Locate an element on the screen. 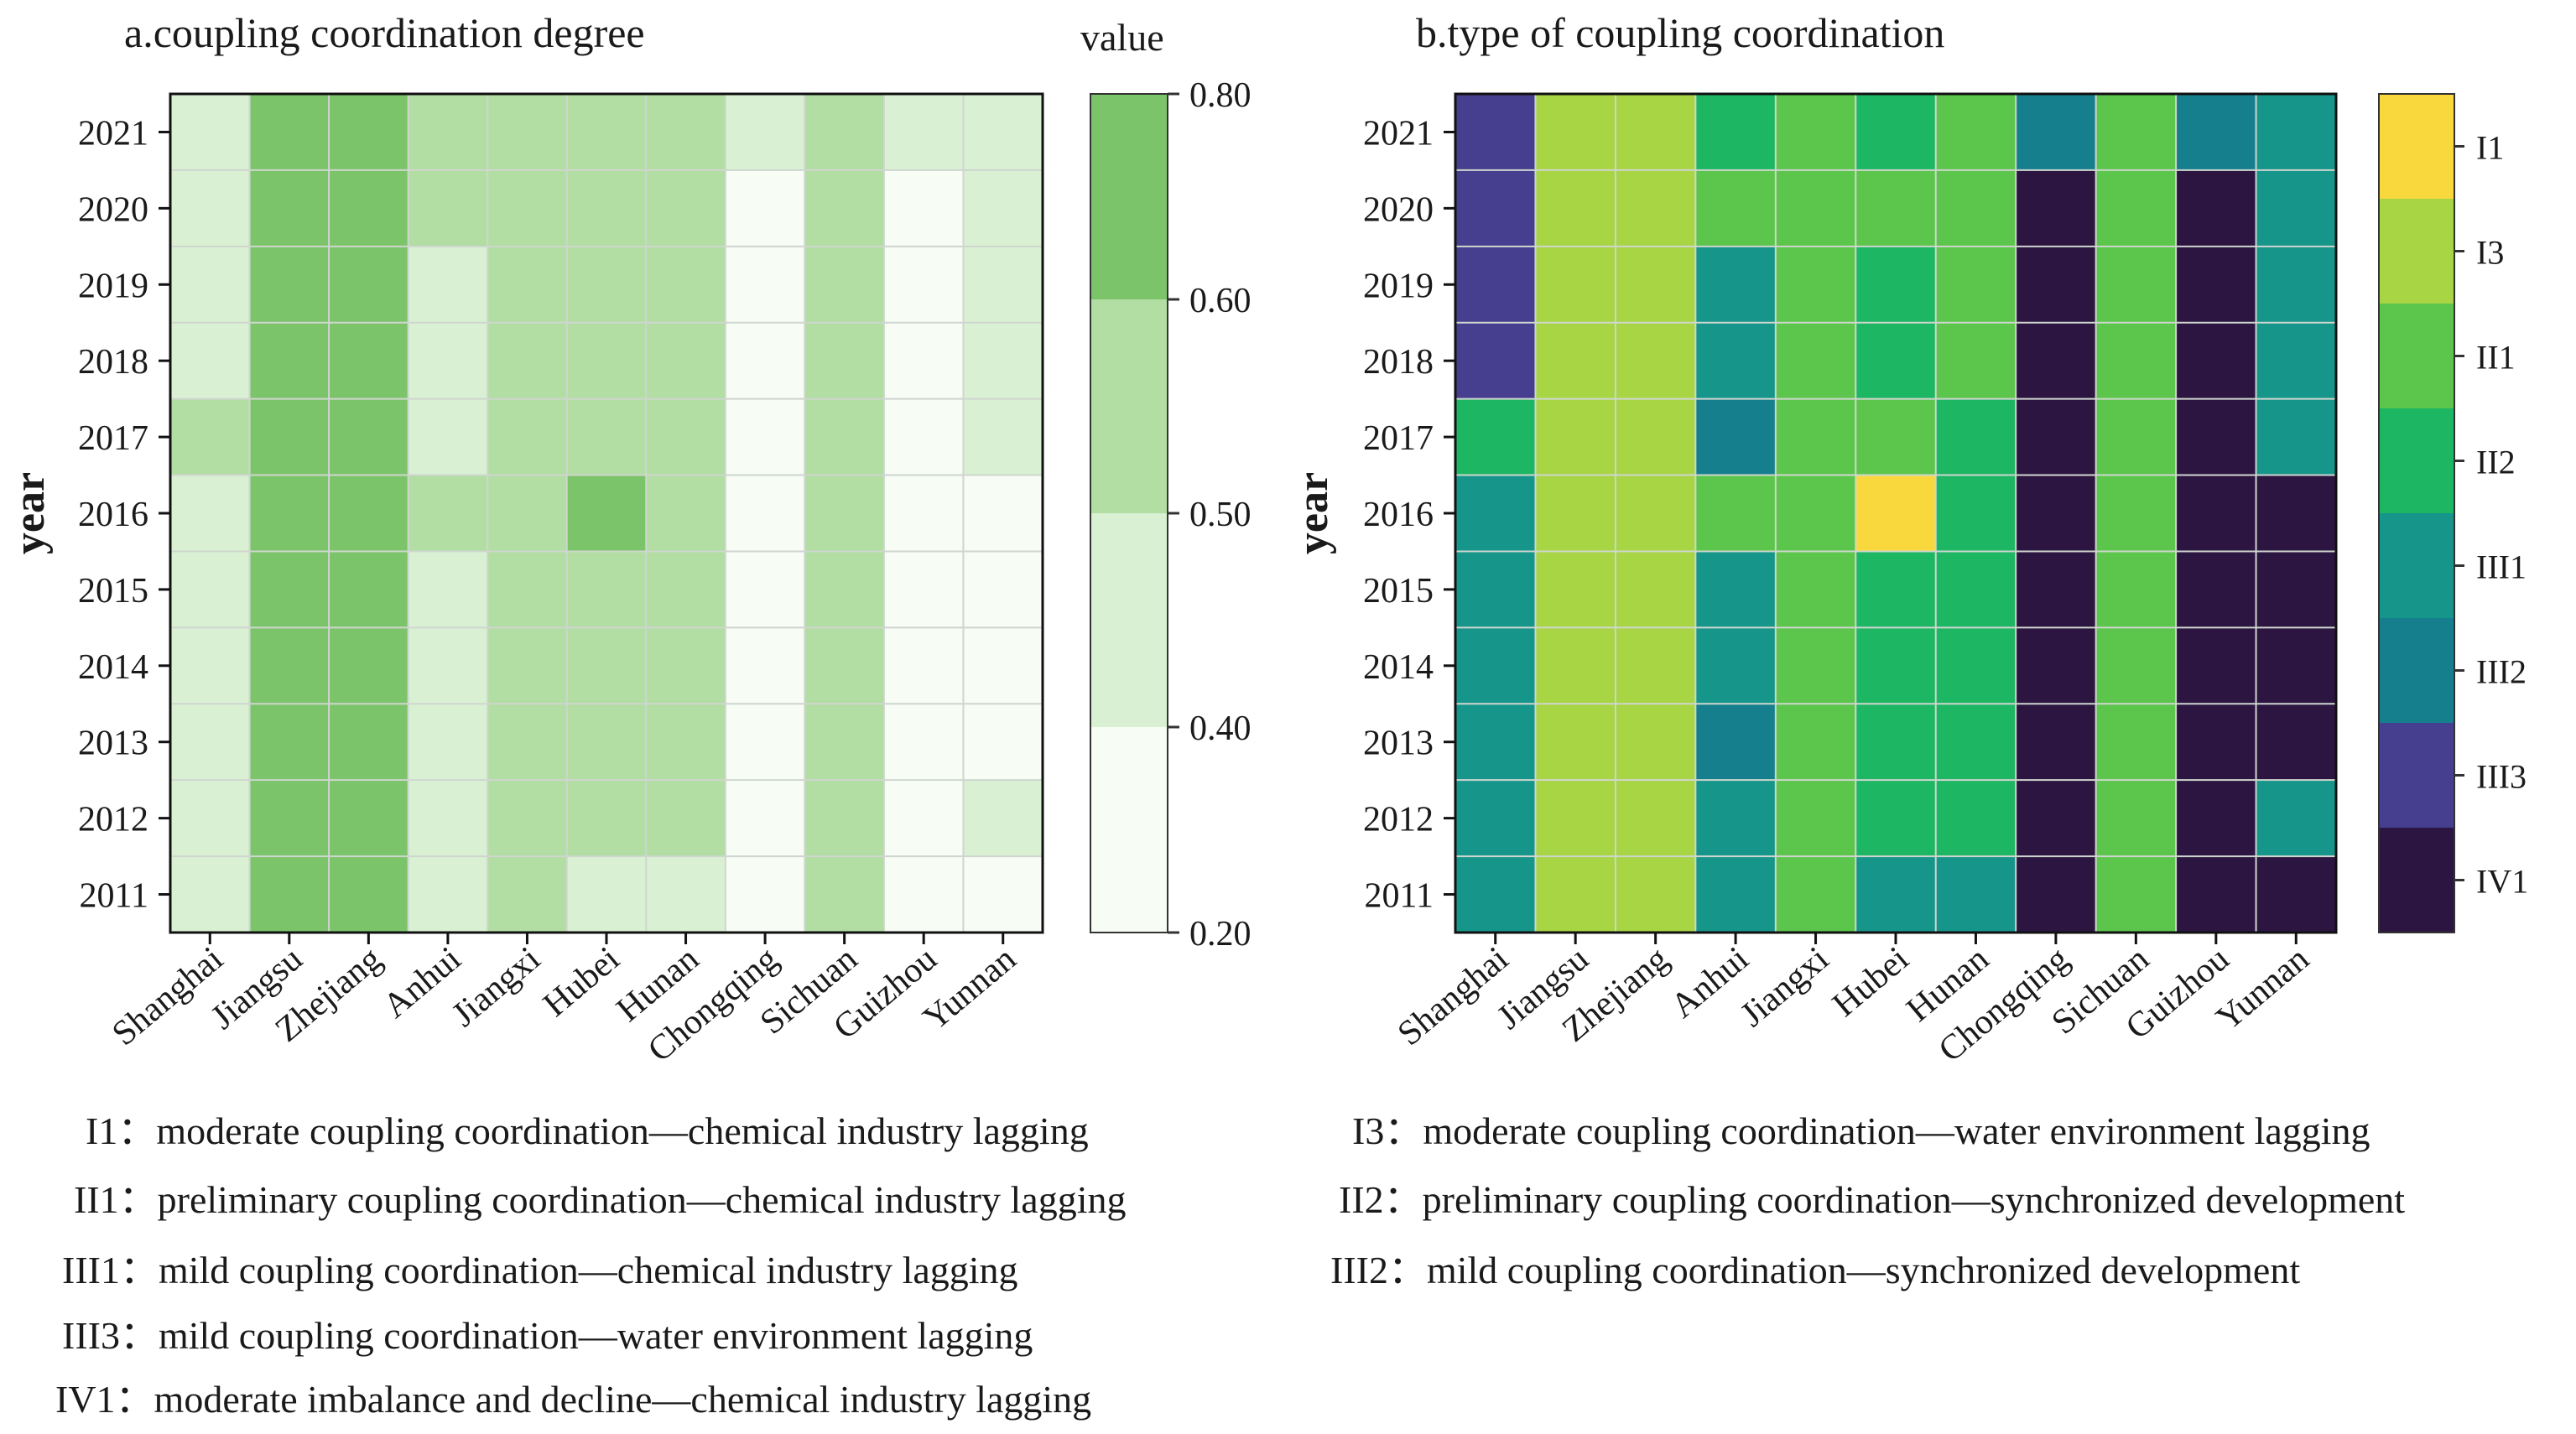 This screenshot has width=2576, height=1434. cell-jiangsu-2013 is located at coordinates (289, 742).